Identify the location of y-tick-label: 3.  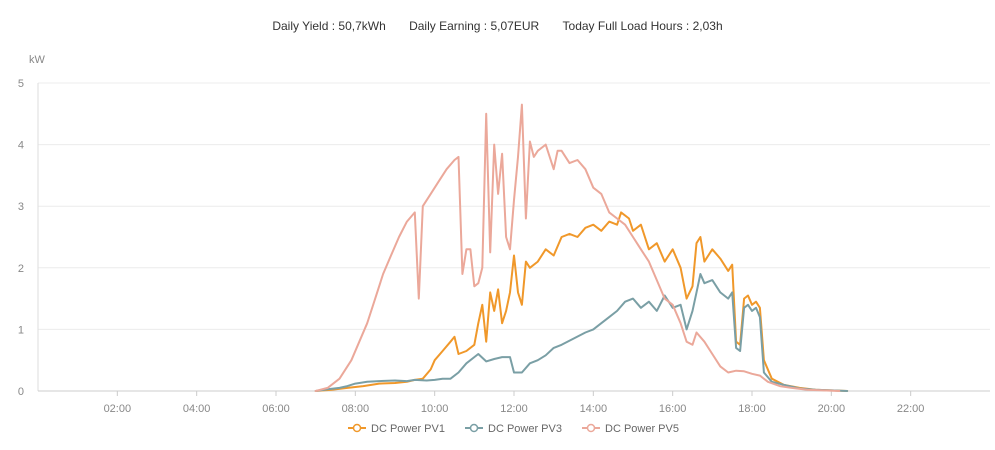
(21, 207).